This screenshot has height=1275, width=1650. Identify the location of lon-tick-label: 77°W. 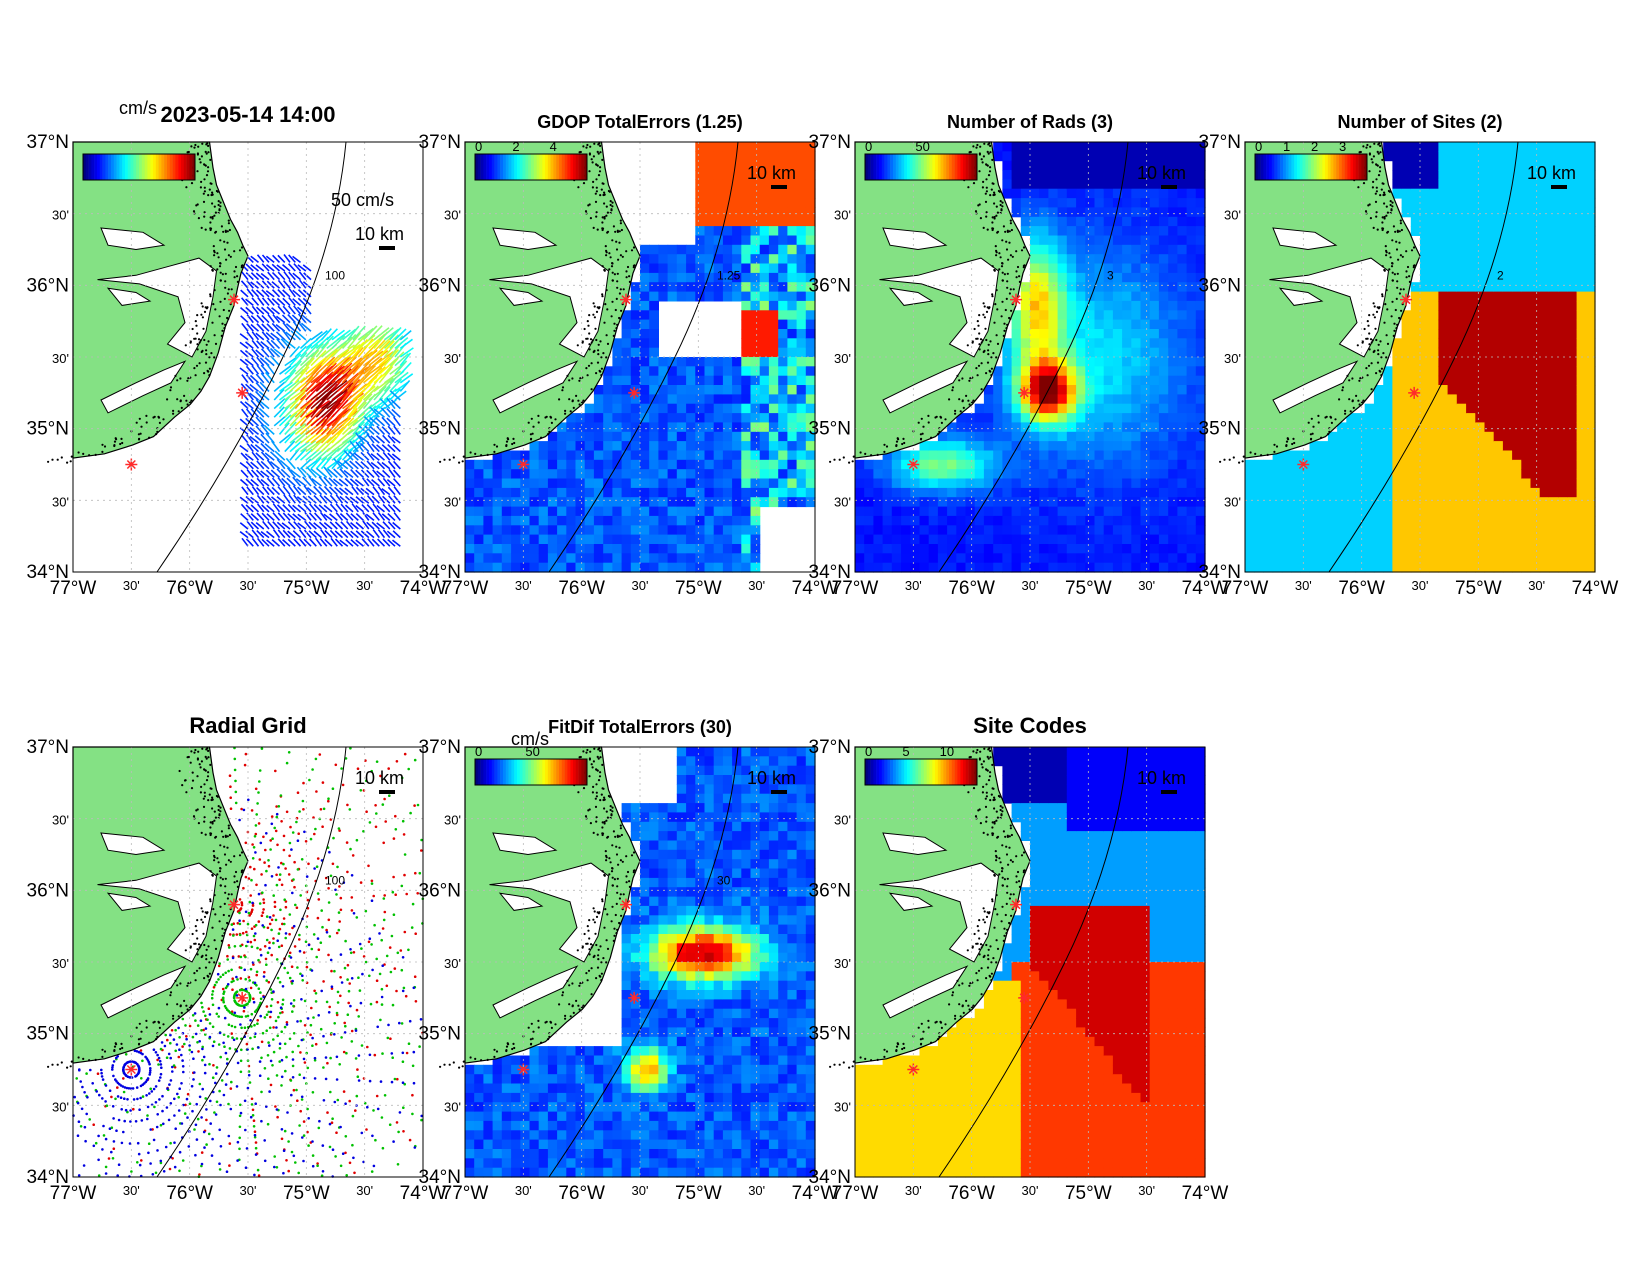
(855, 588).